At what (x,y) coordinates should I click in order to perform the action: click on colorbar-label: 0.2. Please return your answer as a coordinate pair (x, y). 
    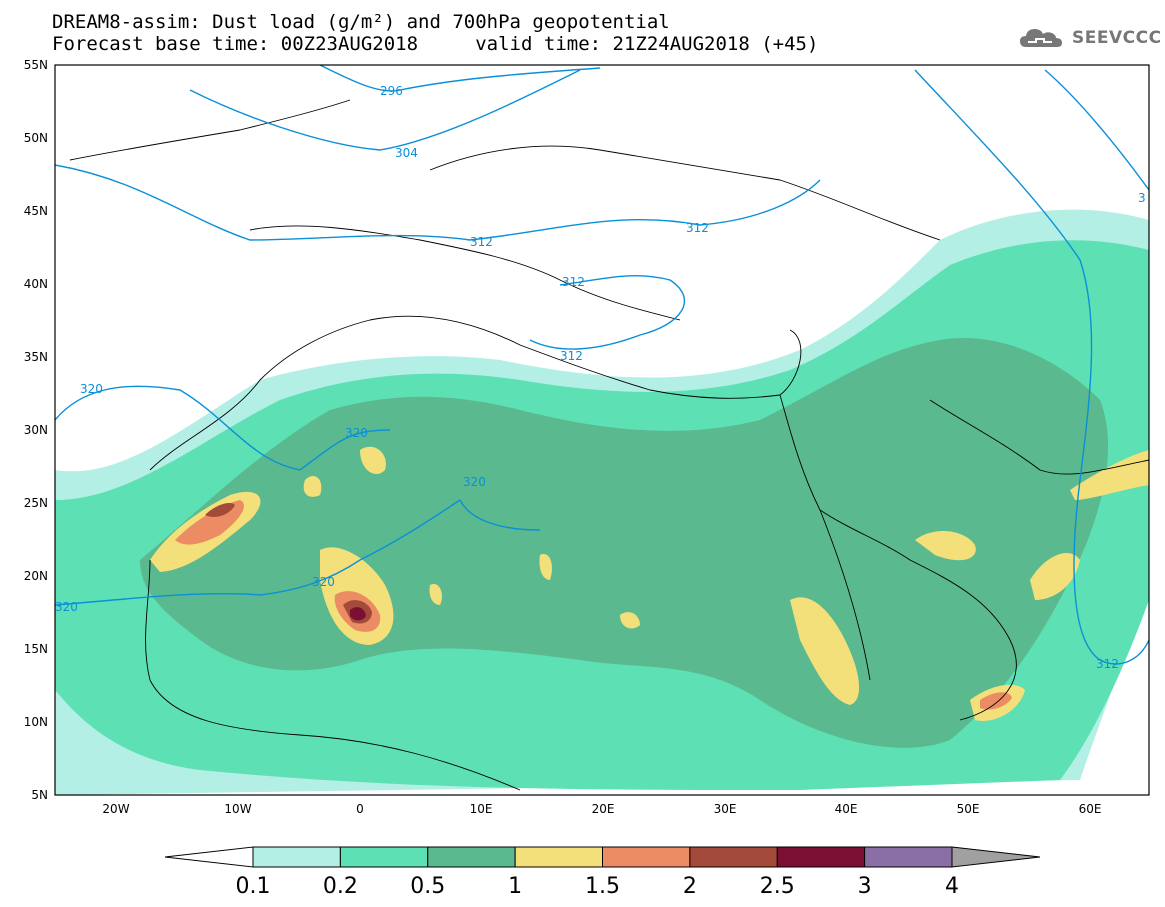
    Looking at the image, I should click on (340, 886).